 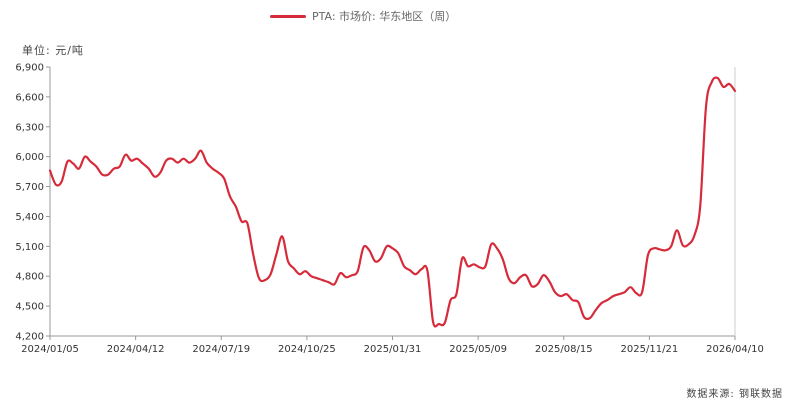 What do you see at coordinates (564, 349) in the screenshot?
I see `x-tick-label: 2025/08/15` at bounding box center [564, 349].